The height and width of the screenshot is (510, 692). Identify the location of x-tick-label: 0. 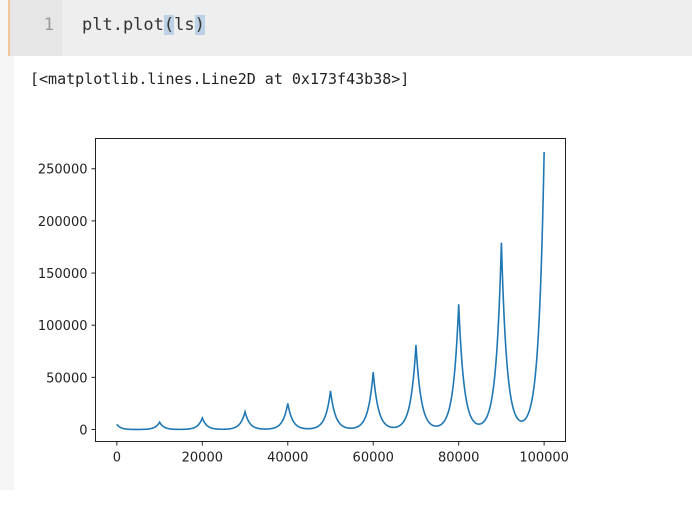
(117, 458).